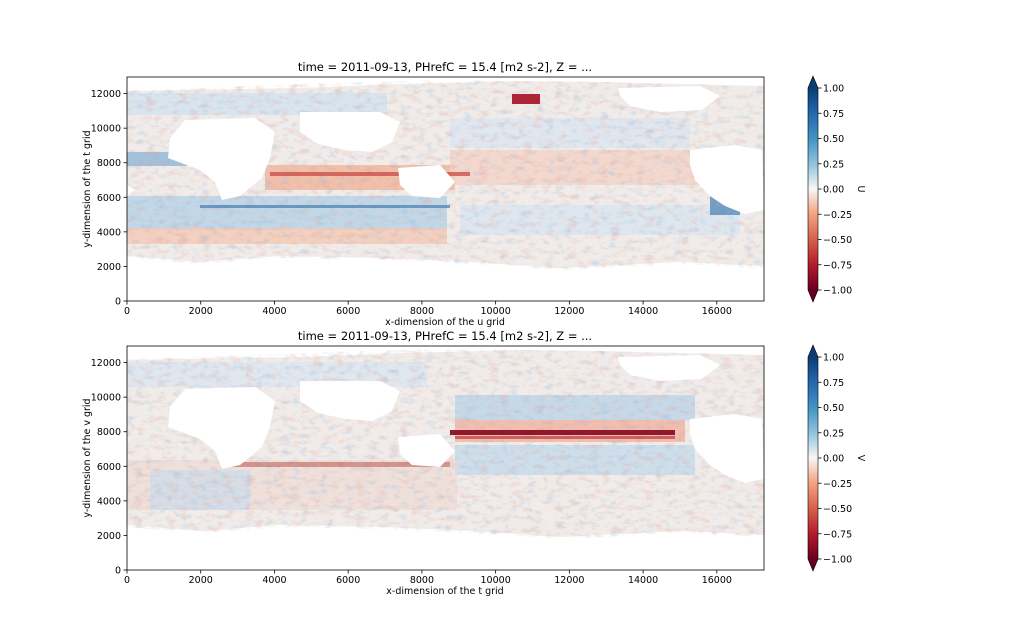  What do you see at coordinates (860, 189) in the screenshot?
I see `colorbar-label: U` at bounding box center [860, 189].